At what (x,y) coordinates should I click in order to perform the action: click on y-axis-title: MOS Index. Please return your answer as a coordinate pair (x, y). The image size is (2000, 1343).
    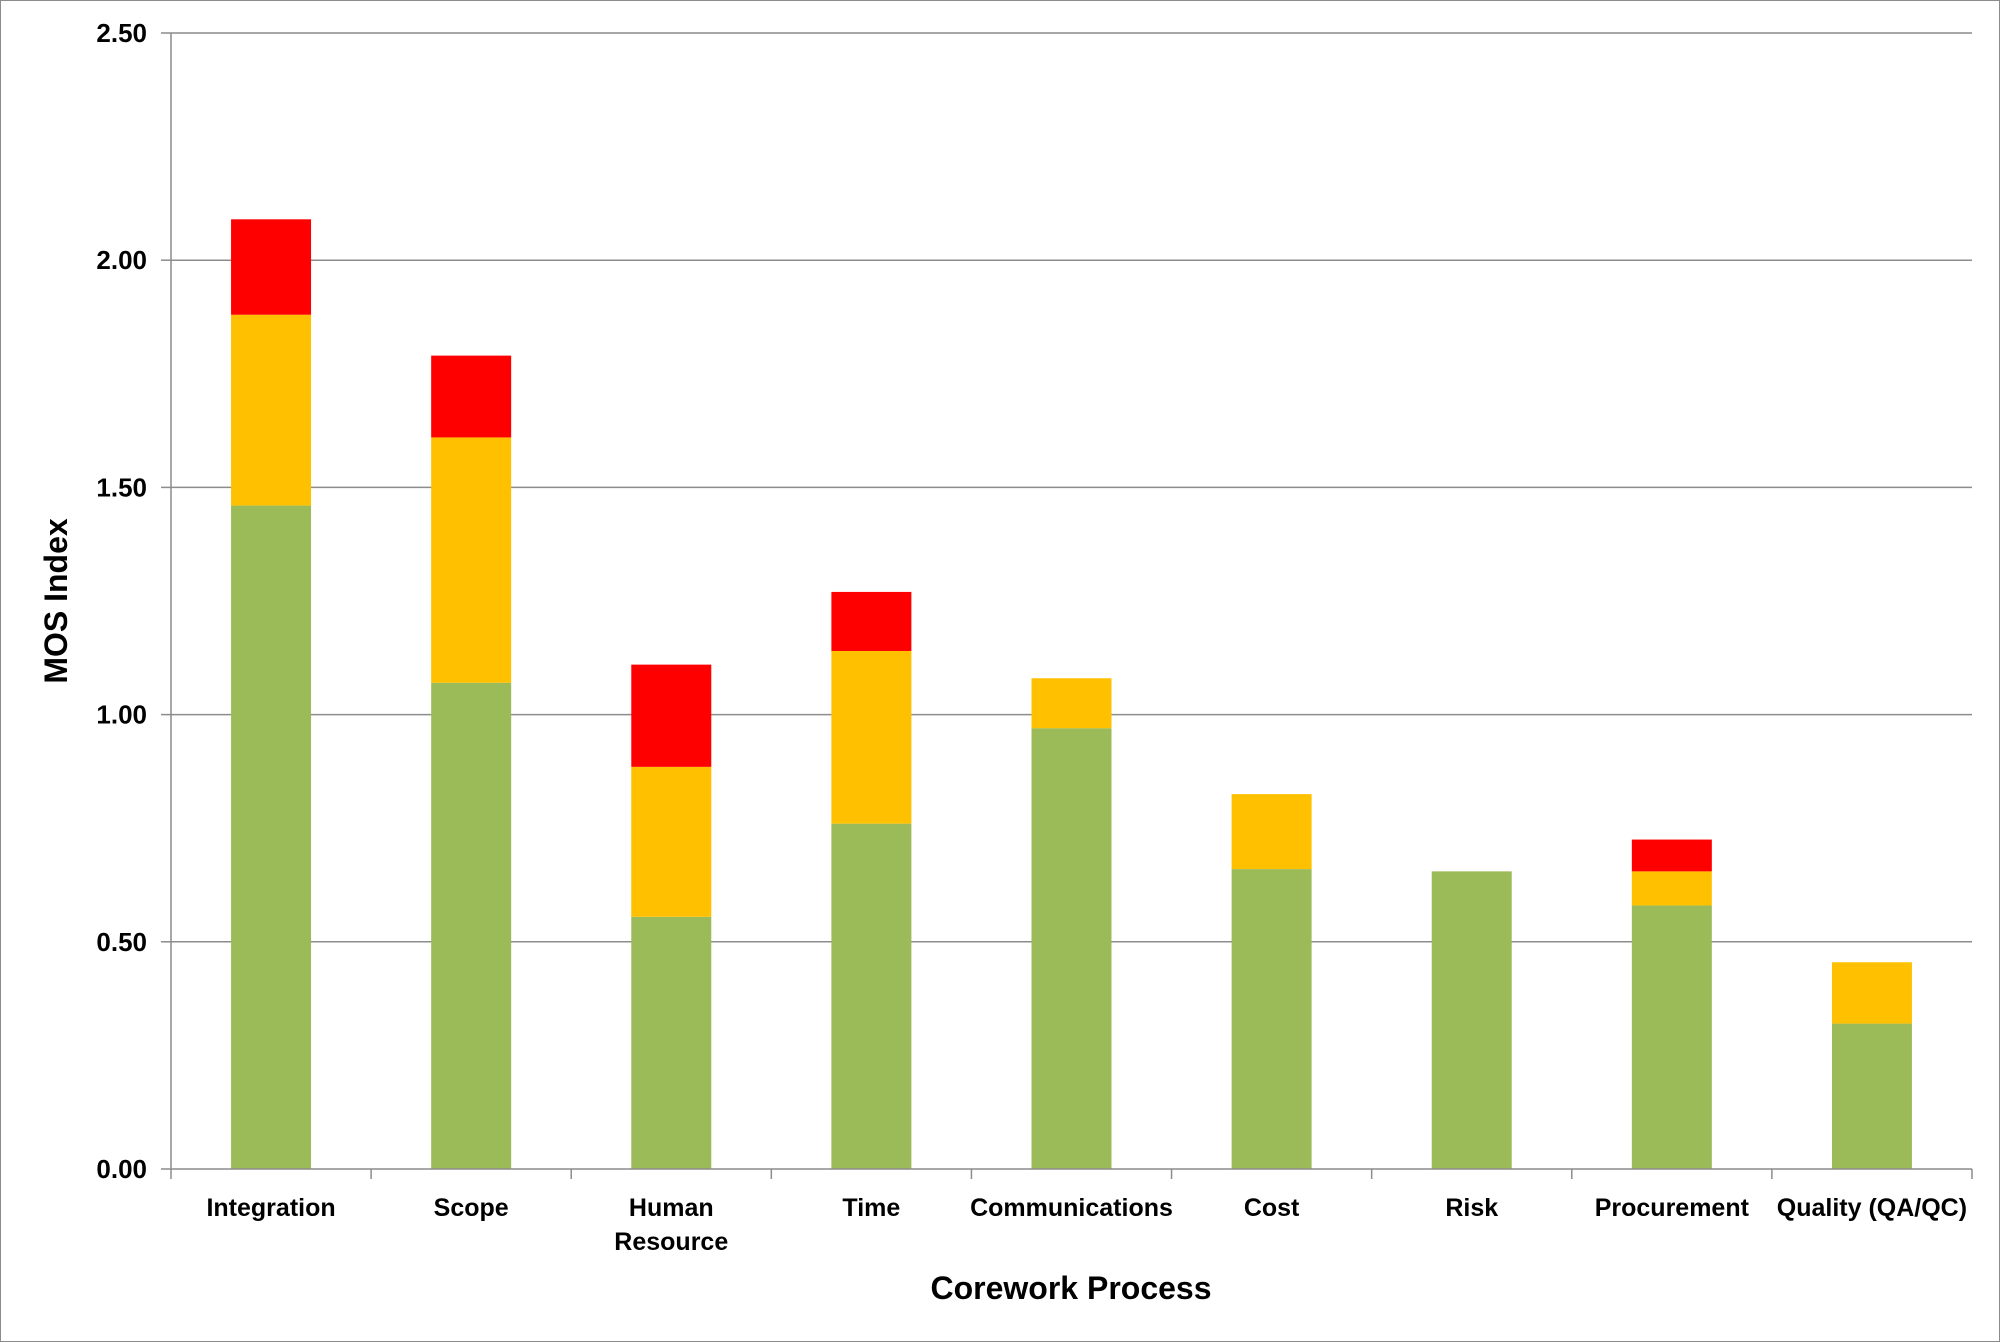
    Looking at the image, I should click on (56, 601).